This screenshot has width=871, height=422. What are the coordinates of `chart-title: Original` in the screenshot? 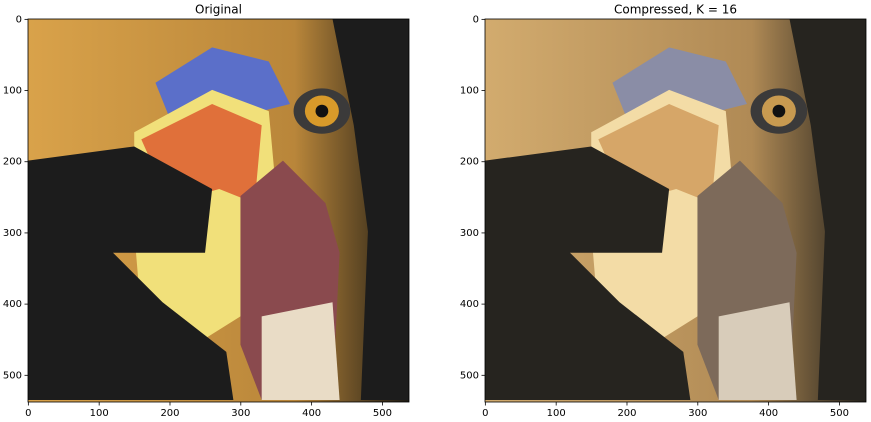 It's located at (218, 10).